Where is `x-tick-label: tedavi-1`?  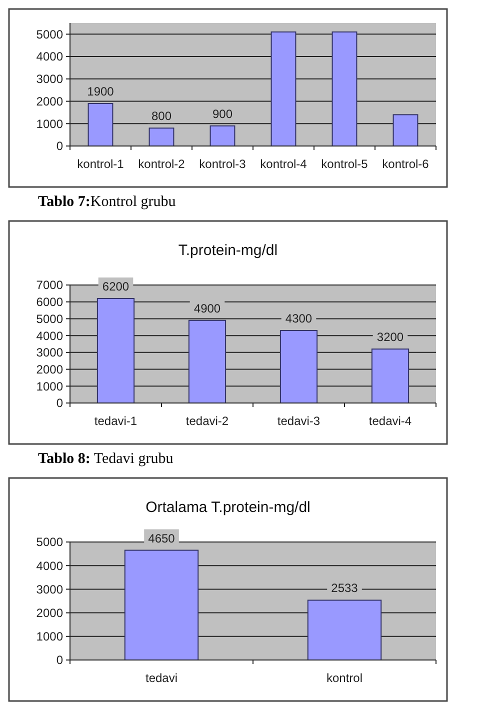
x-tick-label: tedavi-1 is located at coordinates (116, 421).